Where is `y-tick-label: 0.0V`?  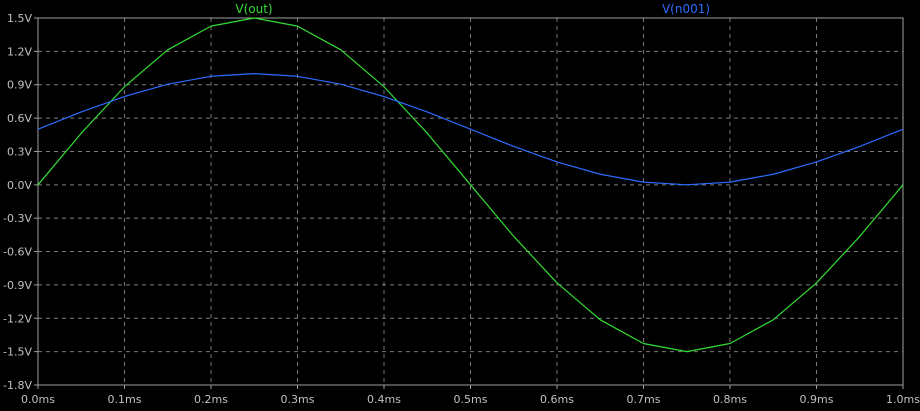 y-tick-label: 0.0V is located at coordinates (19, 185).